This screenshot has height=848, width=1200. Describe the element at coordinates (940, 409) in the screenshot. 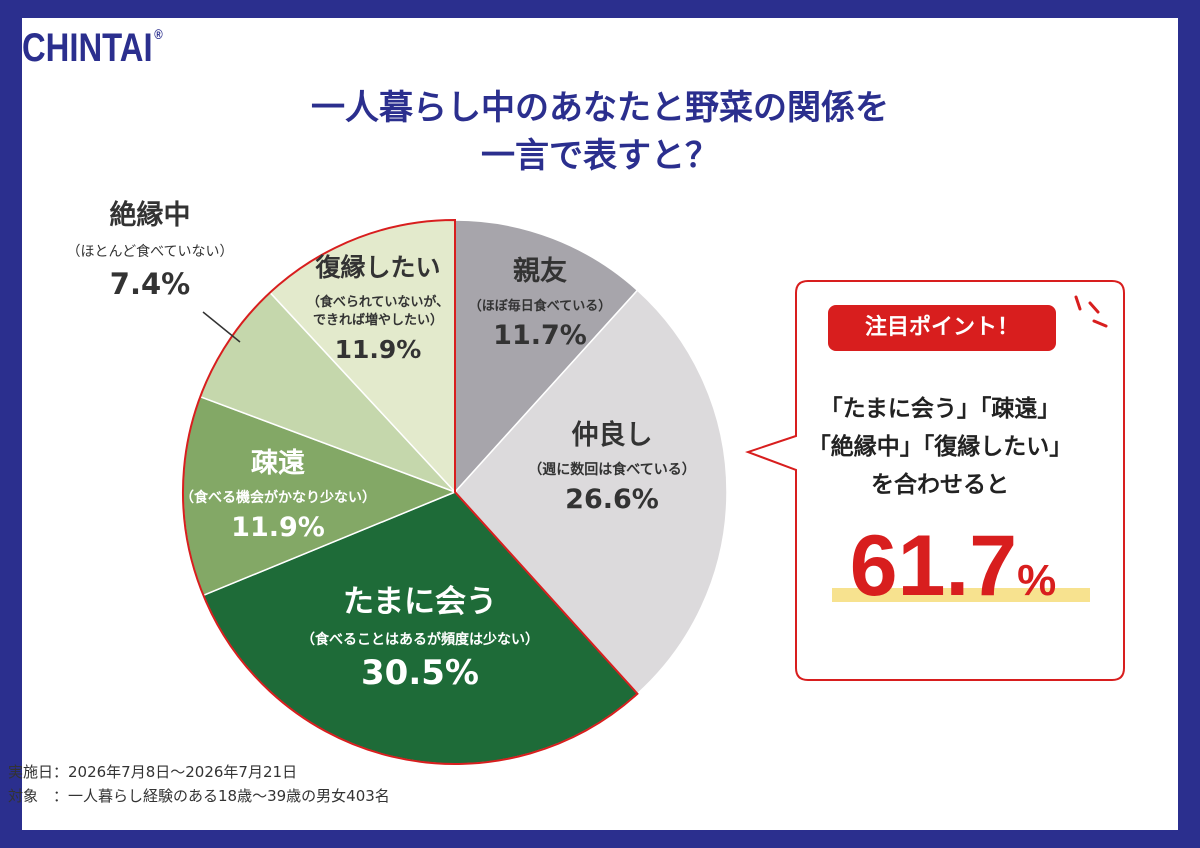

I see `callout-line1: 「たまに会う」「疎遠」` at that location.